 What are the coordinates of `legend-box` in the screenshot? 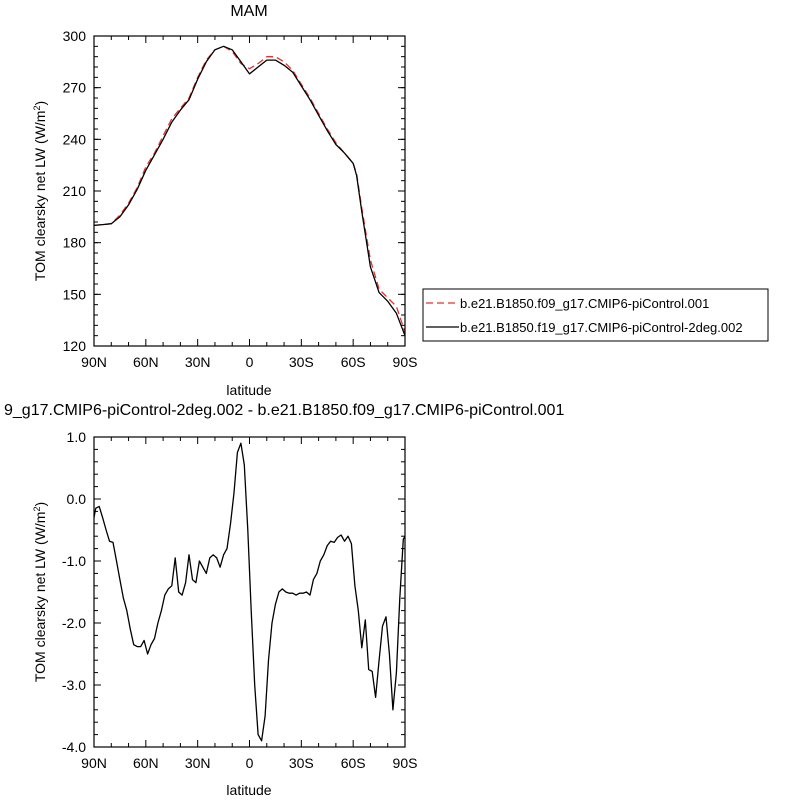 It's located at (595, 315).